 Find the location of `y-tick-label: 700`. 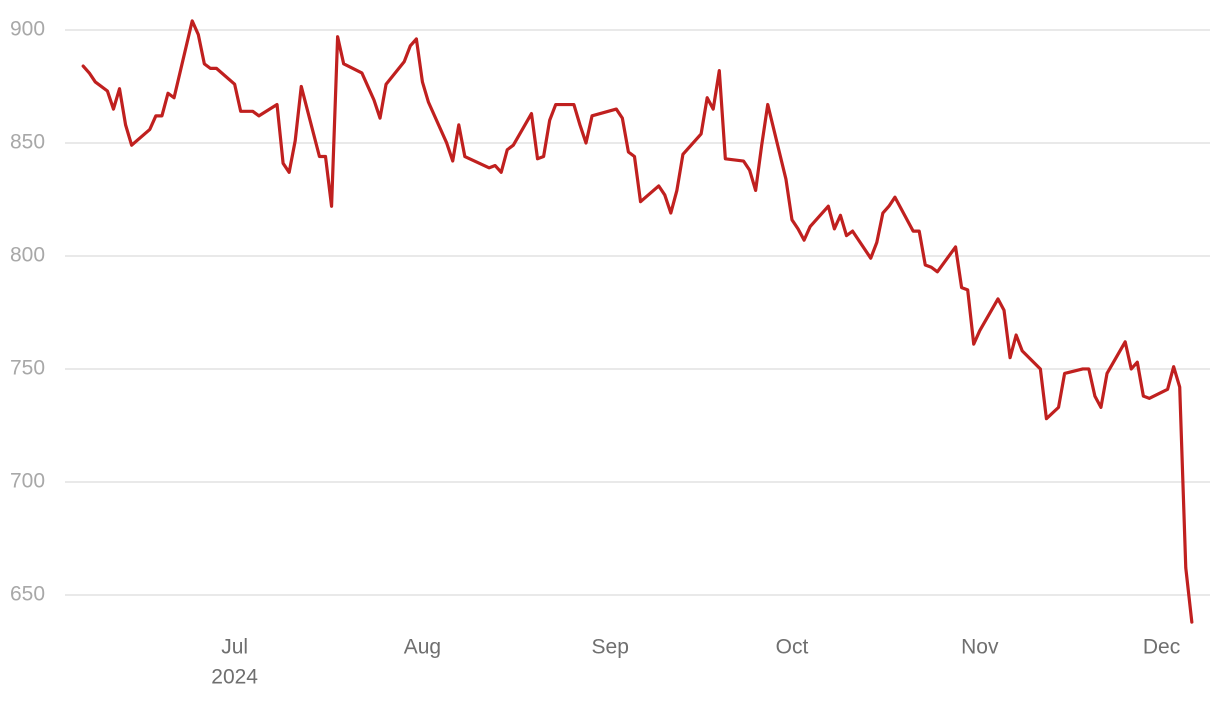

y-tick-label: 700 is located at coordinates (27, 481).